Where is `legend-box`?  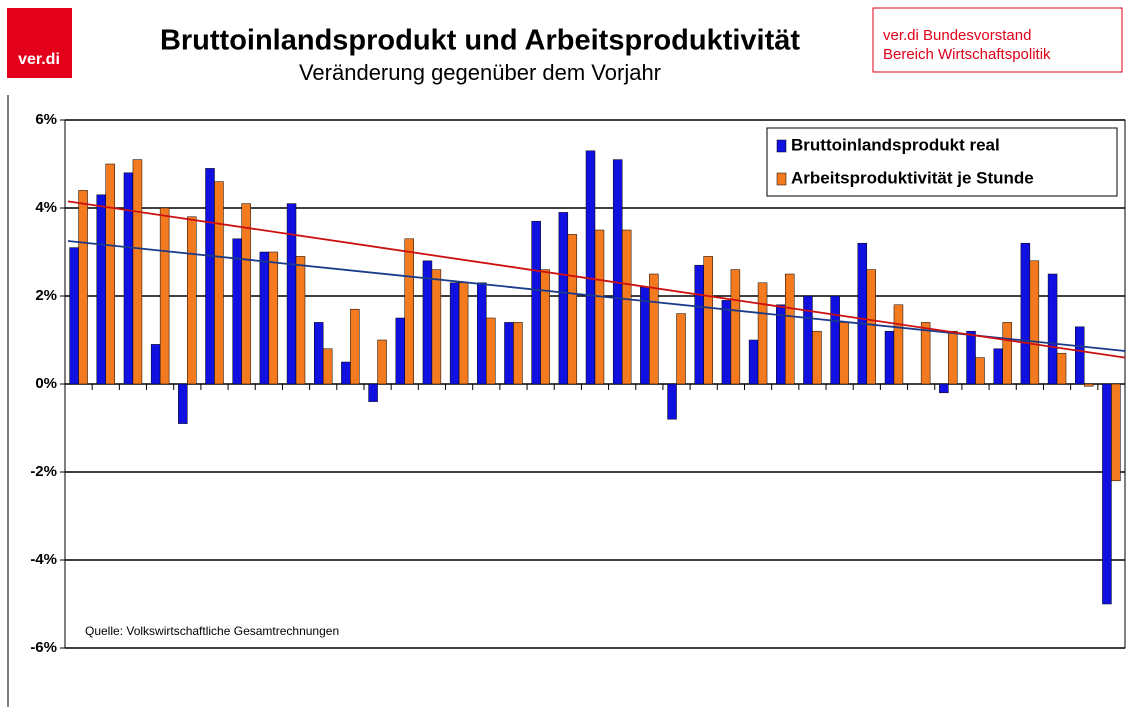 legend-box is located at coordinates (942, 162).